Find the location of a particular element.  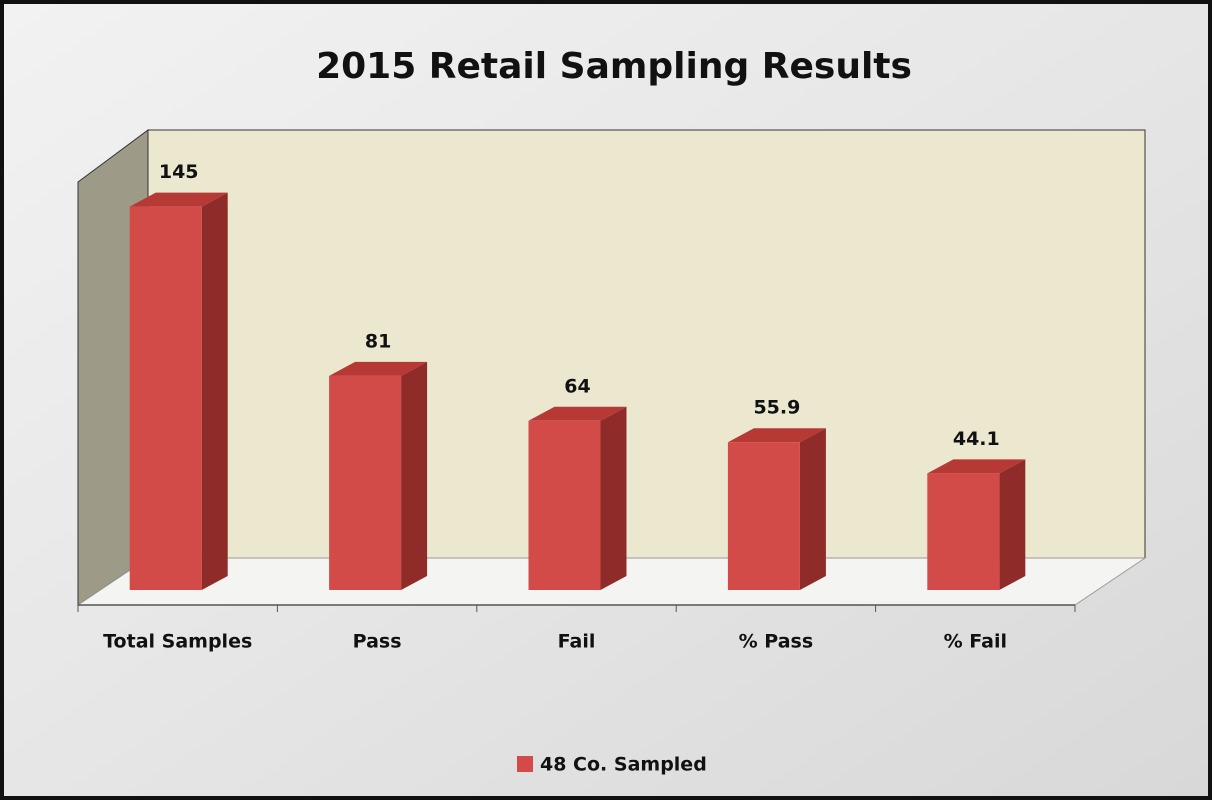

data-label: 81 is located at coordinates (378, 341).